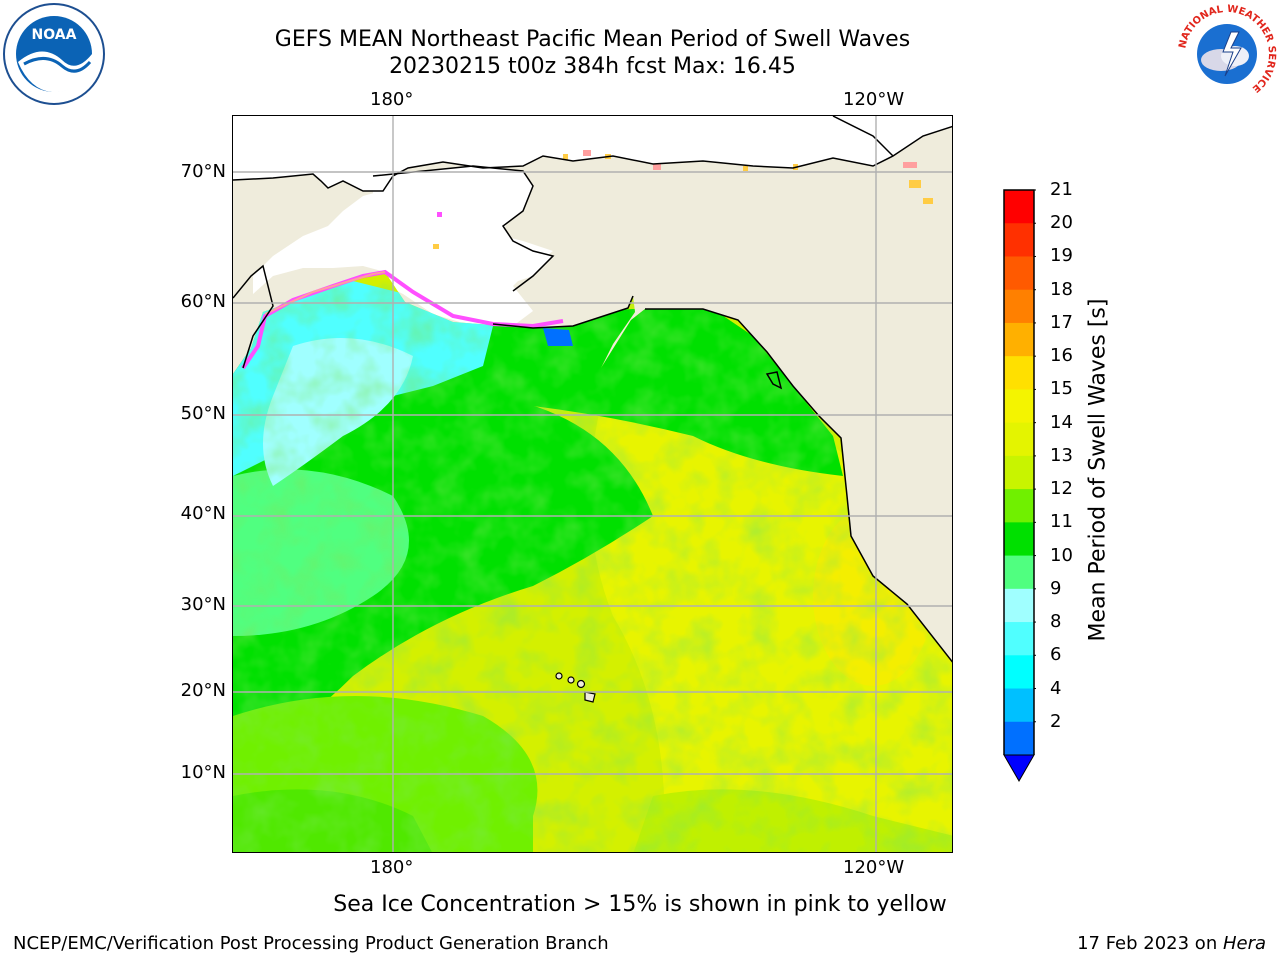 Image resolution: width=1280 pixels, height=960 pixels. Describe the element at coordinates (874, 867) in the screenshot. I see `lon-tick-bottom-120w: 120°W` at that location.